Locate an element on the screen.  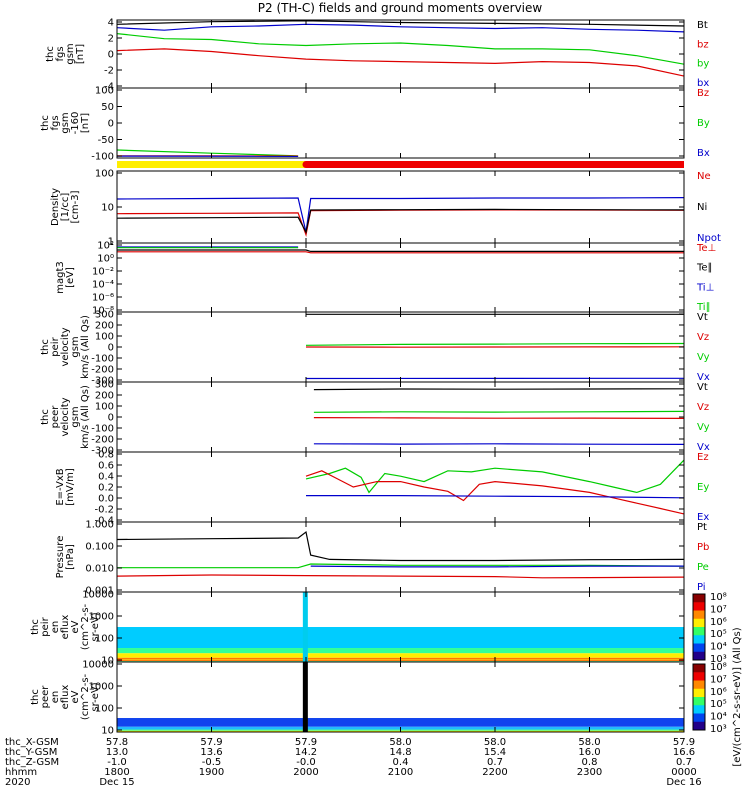
footer-value: 2100 is located at coordinates (400, 772).